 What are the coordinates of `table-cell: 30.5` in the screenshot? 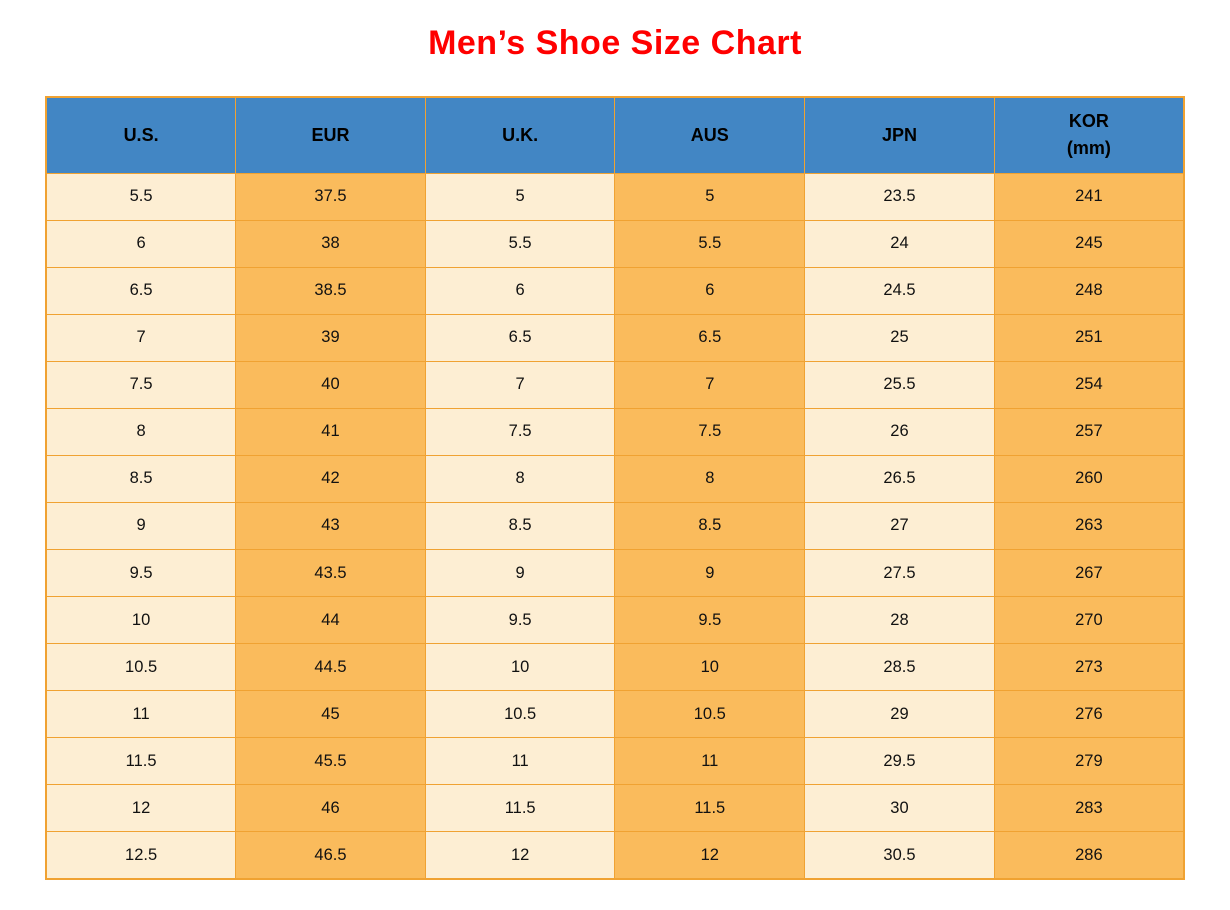 It's located at (899, 855).